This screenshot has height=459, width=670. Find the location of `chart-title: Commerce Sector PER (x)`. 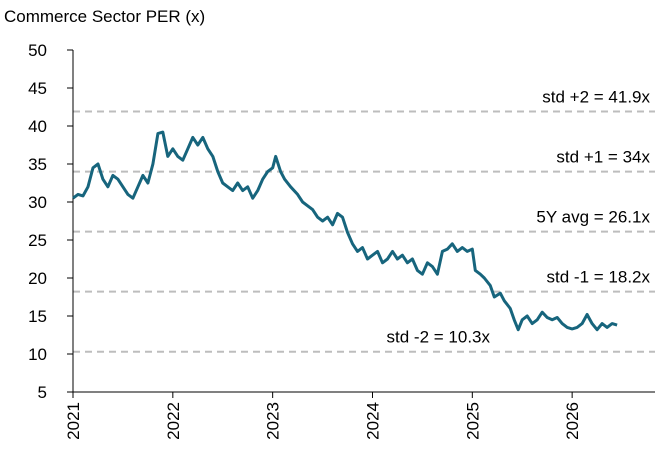

chart-title: Commerce Sector PER (x) is located at coordinates (104, 16).